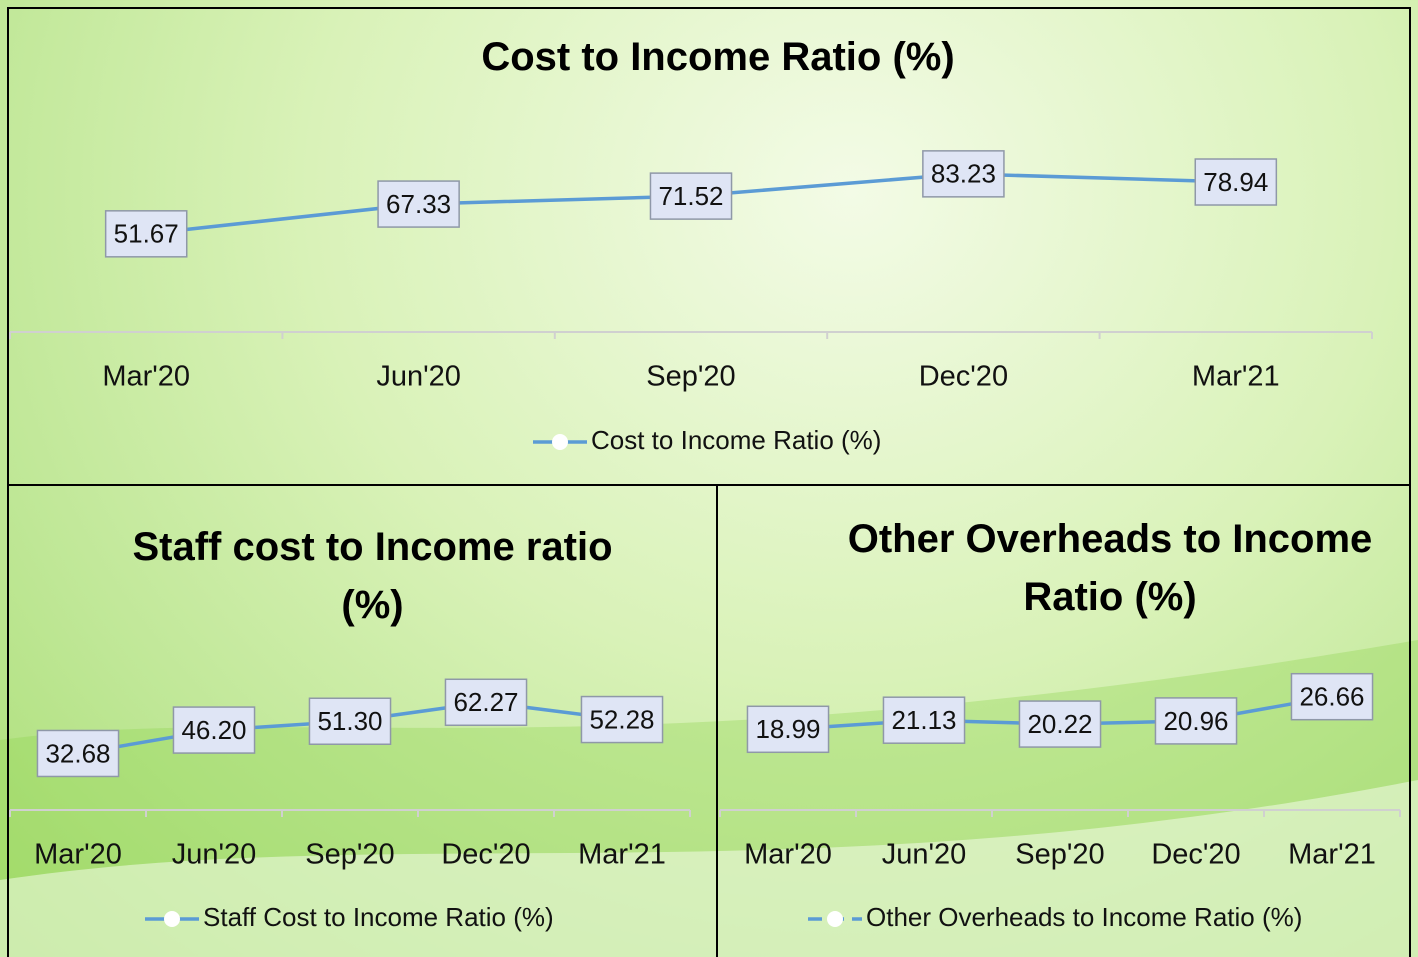 This screenshot has height=957, width=1418. I want to click on data-label: 26.66, so click(1331, 697).